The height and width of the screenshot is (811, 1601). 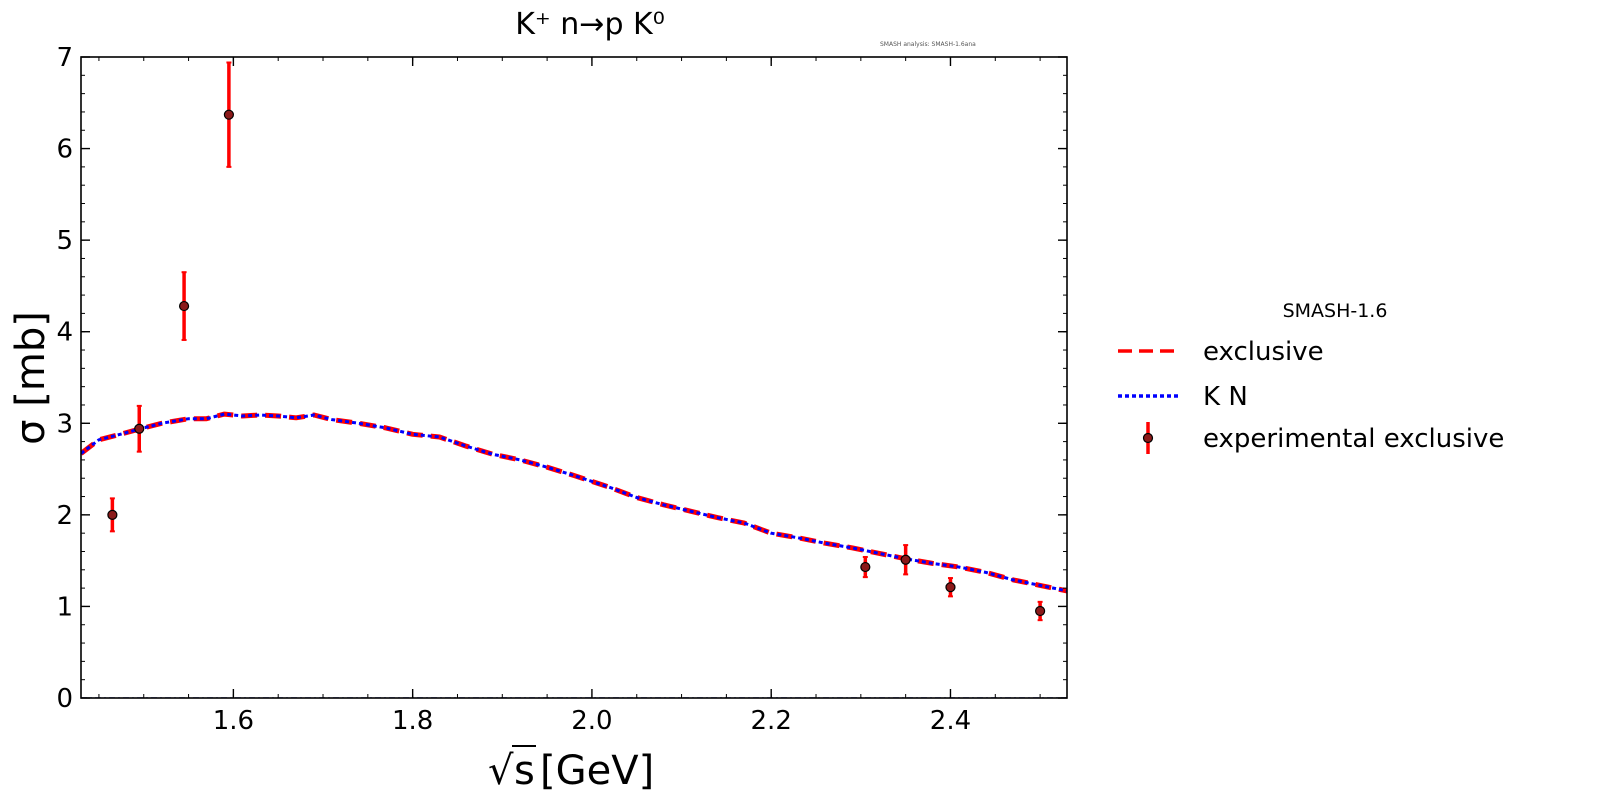 I want to click on y-tick-label: 1, so click(x=64, y=607).